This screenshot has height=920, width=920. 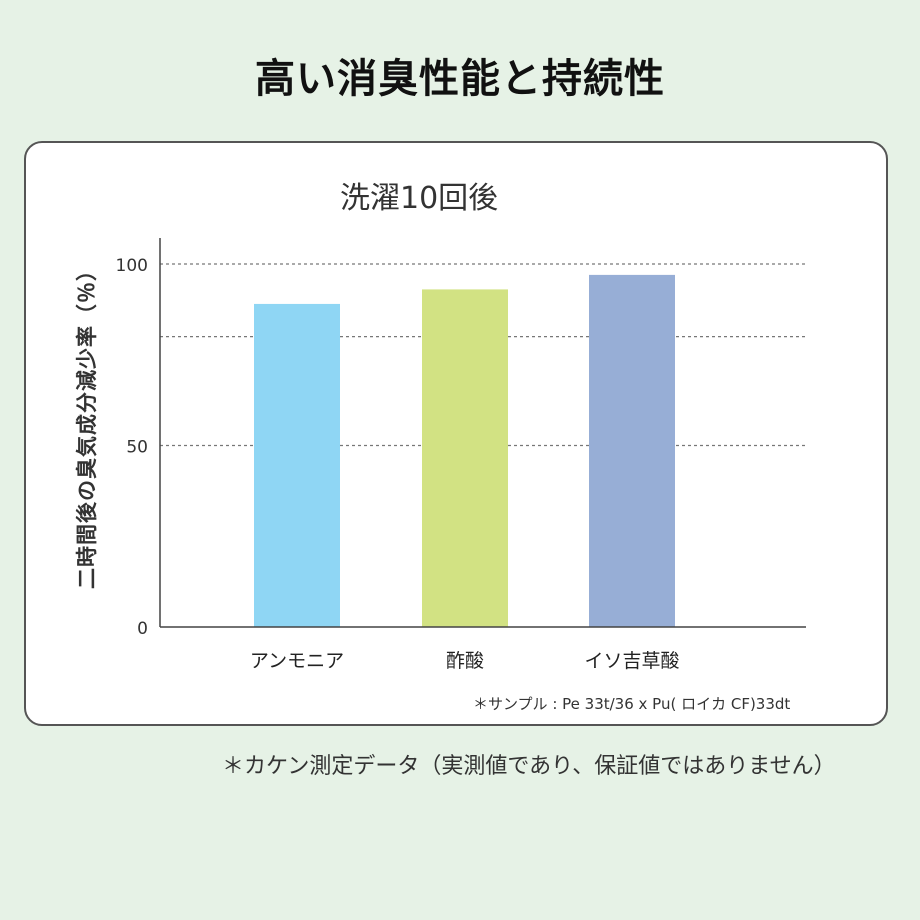 What do you see at coordinates (132, 266) in the screenshot?
I see `y-tick-label: 100` at bounding box center [132, 266].